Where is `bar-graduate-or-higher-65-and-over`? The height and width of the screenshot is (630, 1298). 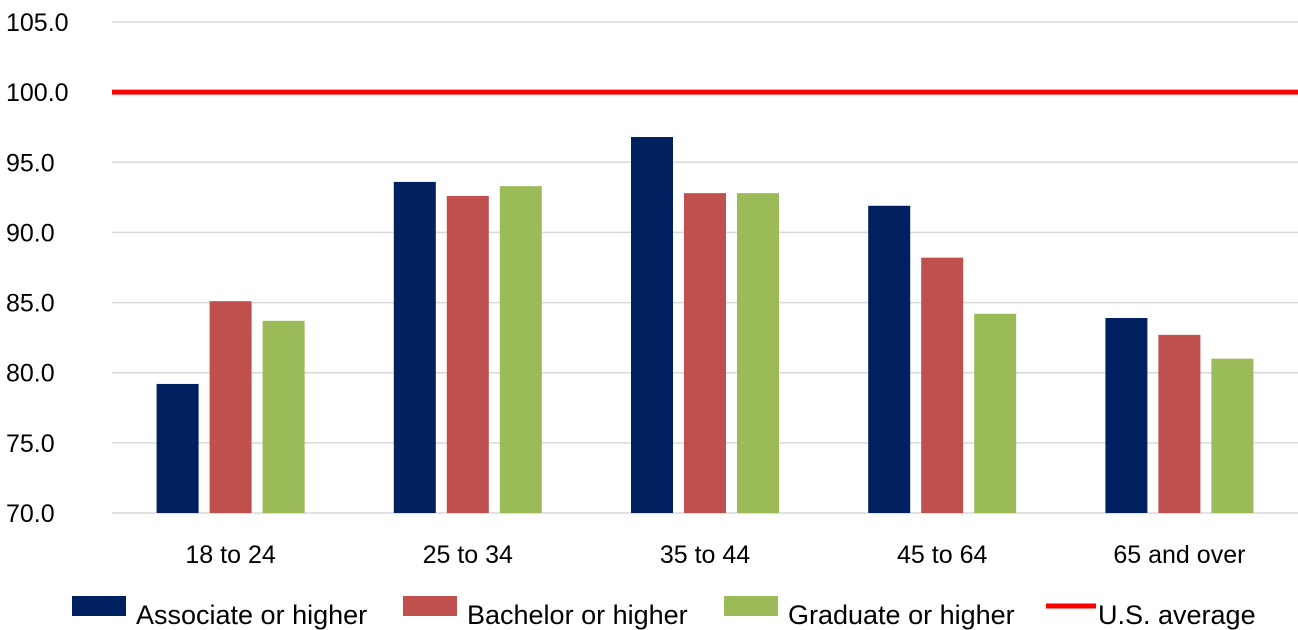 bar-graduate-or-higher-65-and-over is located at coordinates (1232, 435).